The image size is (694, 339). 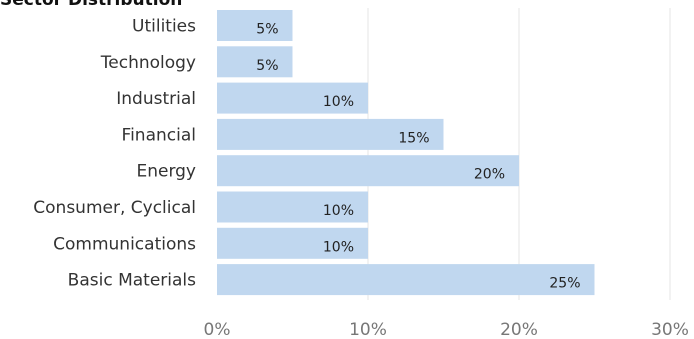 What do you see at coordinates (132, 281) in the screenshot?
I see `category-label: Basic Materials` at bounding box center [132, 281].